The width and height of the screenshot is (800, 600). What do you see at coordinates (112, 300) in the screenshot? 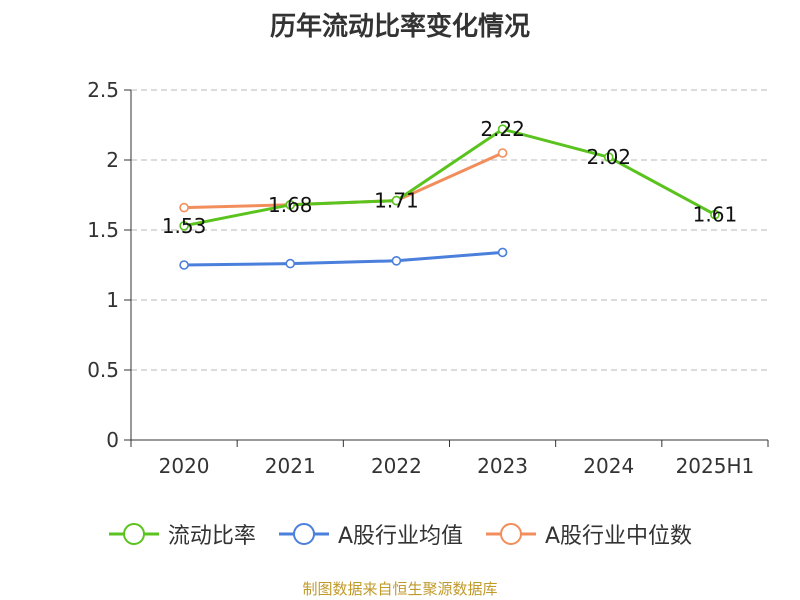
I see `y-tick-label: 1` at bounding box center [112, 300].